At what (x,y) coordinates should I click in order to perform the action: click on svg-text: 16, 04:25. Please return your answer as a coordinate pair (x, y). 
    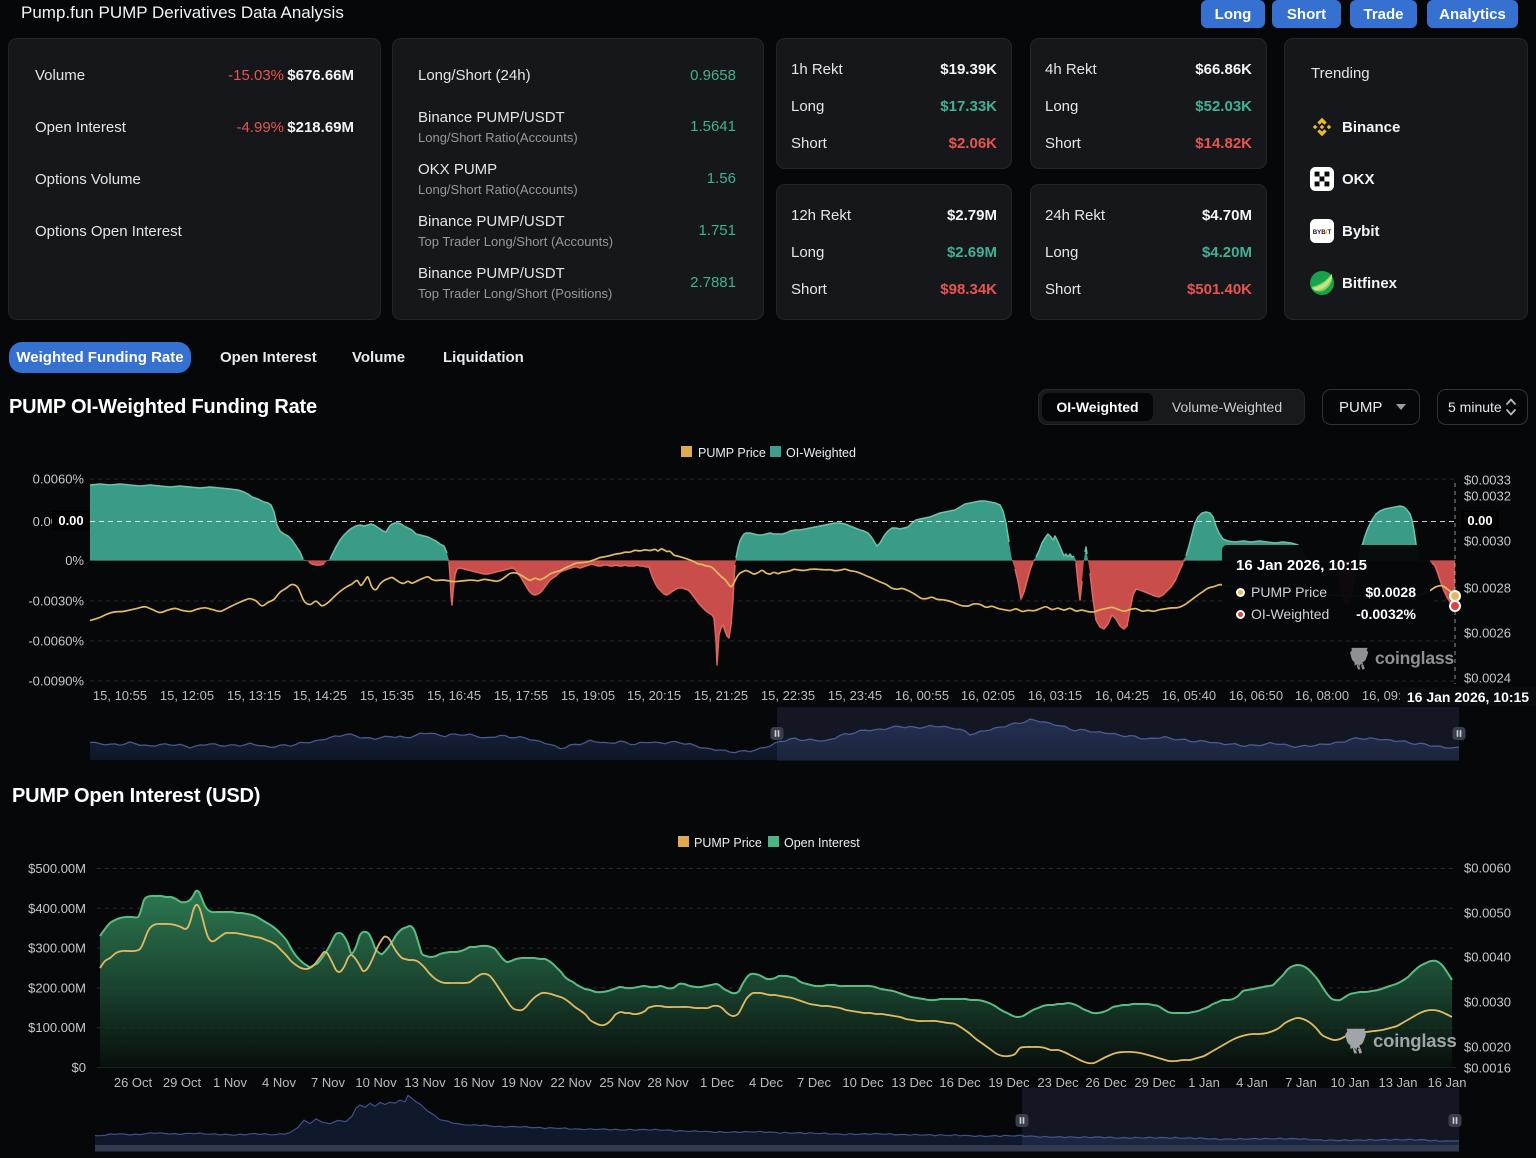
    Looking at the image, I should click on (1122, 695).